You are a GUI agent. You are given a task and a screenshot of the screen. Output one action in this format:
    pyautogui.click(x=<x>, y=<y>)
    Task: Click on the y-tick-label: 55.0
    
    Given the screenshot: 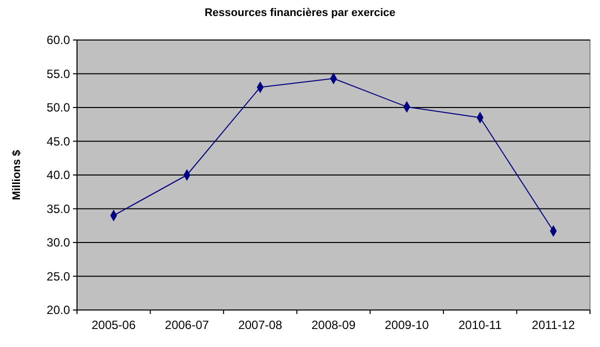 What is the action you would take?
    pyautogui.click(x=58, y=73)
    